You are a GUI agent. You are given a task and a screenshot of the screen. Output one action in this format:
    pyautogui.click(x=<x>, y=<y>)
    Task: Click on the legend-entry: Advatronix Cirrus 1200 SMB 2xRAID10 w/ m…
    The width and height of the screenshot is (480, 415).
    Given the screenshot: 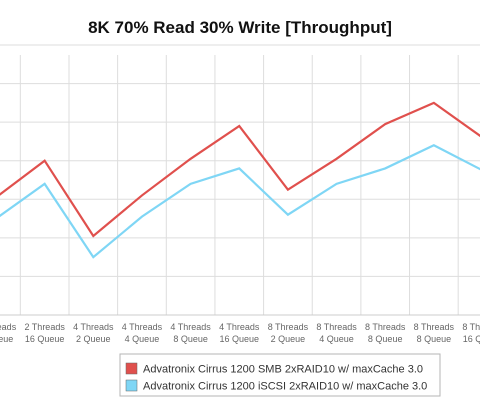 What is the action you would take?
    pyautogui.click(x=283, y=370)
    